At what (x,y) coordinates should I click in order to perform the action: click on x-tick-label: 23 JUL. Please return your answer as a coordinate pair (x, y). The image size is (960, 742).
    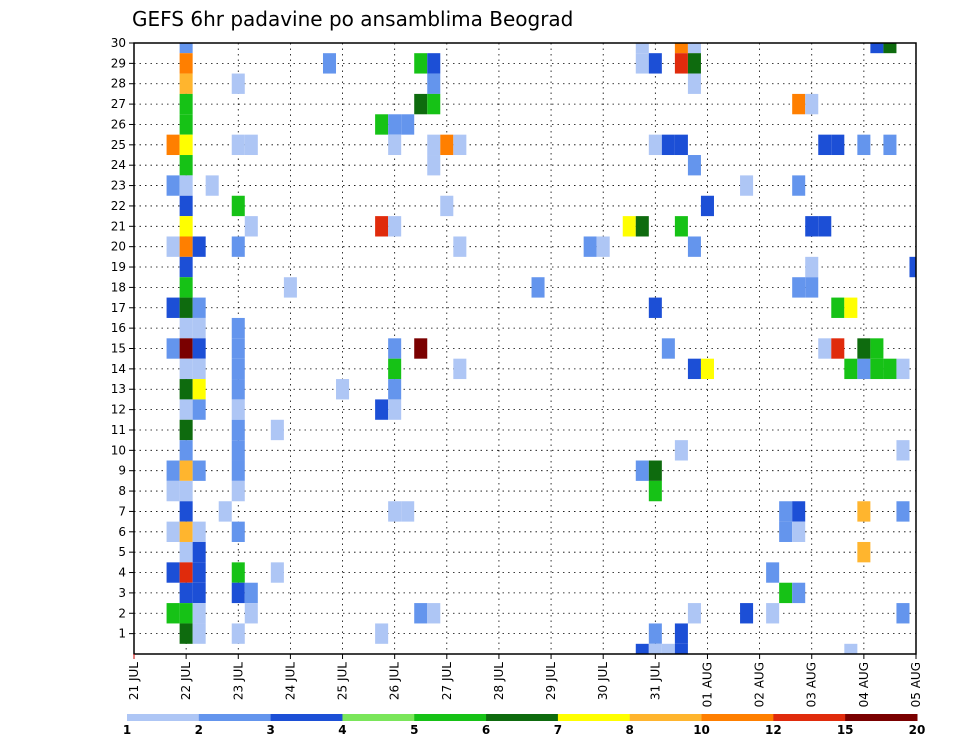
    Looking at the image, I should click on (238, 681).